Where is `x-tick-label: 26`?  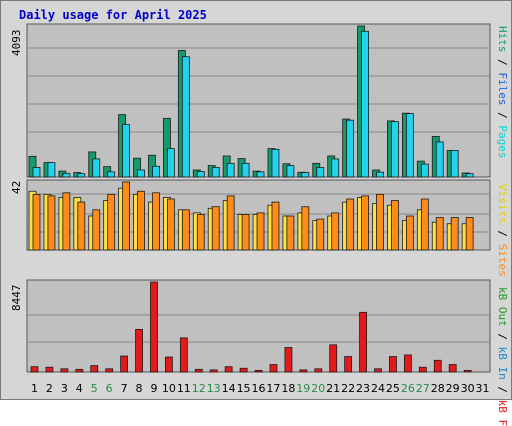
x-tick-label: 26 is located at coordinates (408, 388).